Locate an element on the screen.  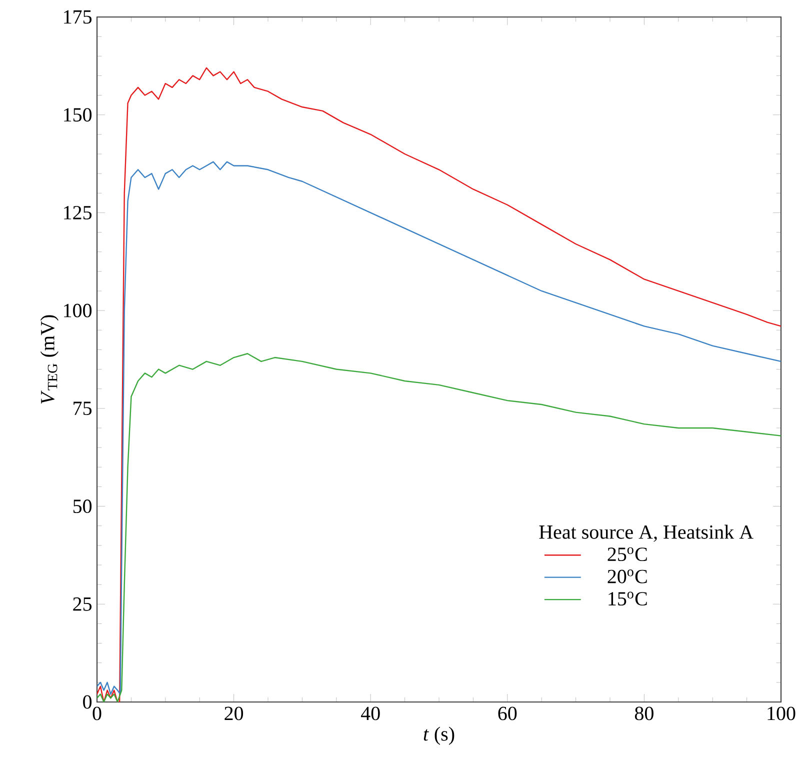
x-tick-label: 60 is located at coordinates (507, 713).